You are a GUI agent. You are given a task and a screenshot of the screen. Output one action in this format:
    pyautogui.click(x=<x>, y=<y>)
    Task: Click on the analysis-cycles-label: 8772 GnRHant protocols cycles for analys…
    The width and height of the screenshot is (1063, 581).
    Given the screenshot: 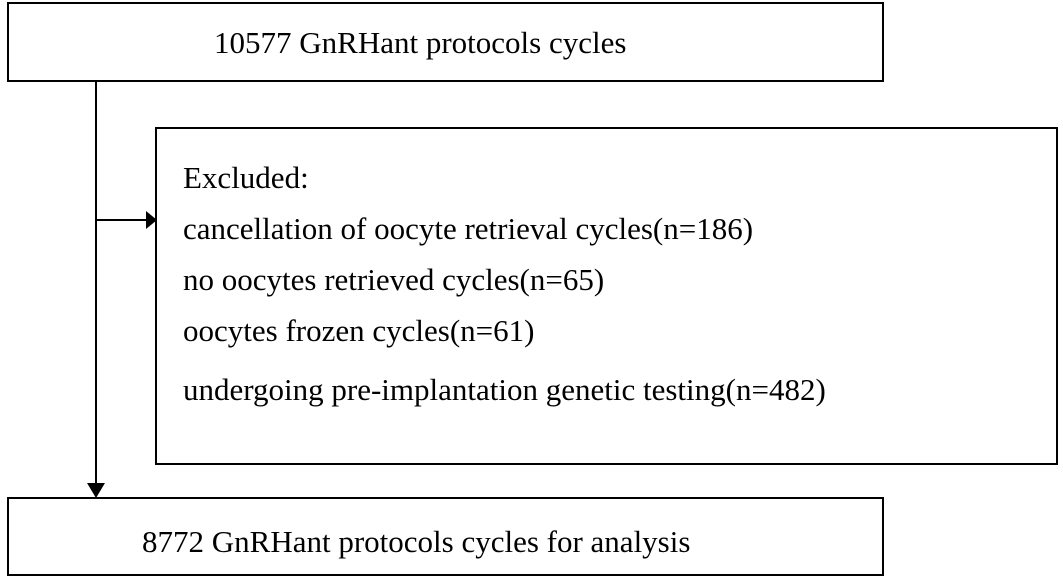 What is the action you would take?
    pyautogui.click(x=416, y=541)
    